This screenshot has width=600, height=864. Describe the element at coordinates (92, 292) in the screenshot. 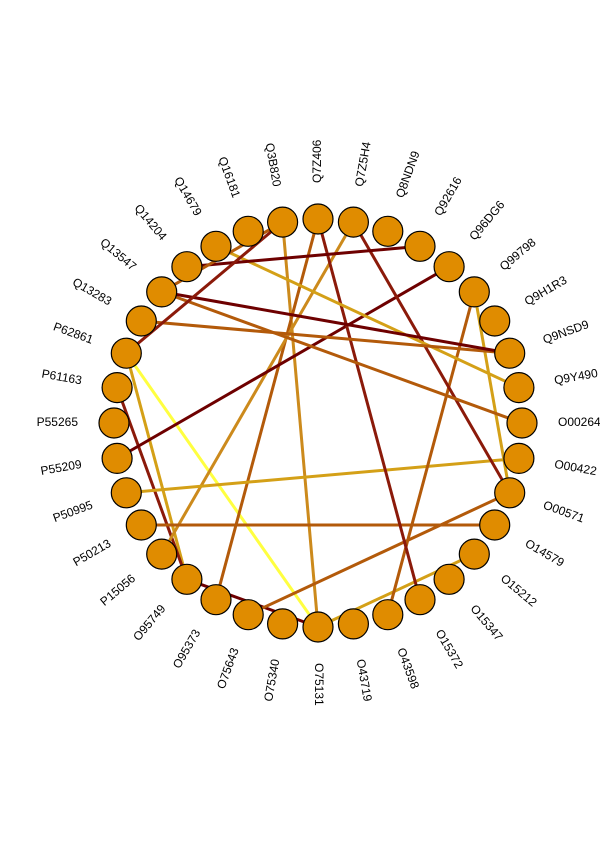

I see `node-label-q13283: Q13283` at that location.